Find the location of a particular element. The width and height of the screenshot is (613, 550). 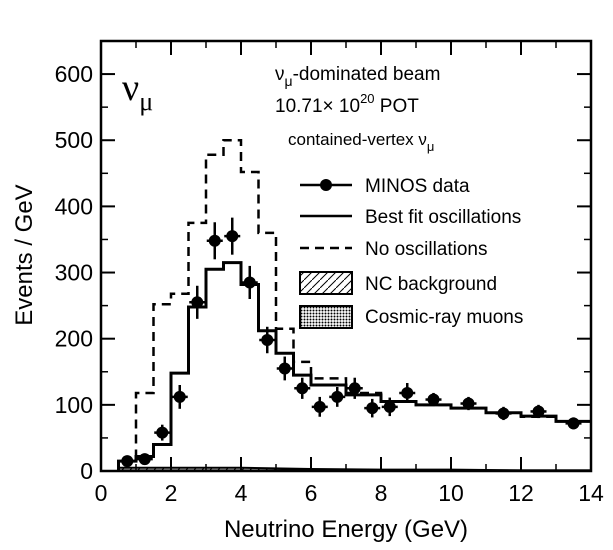

y-tick-label: 500 is located at coordinates (74, 140).